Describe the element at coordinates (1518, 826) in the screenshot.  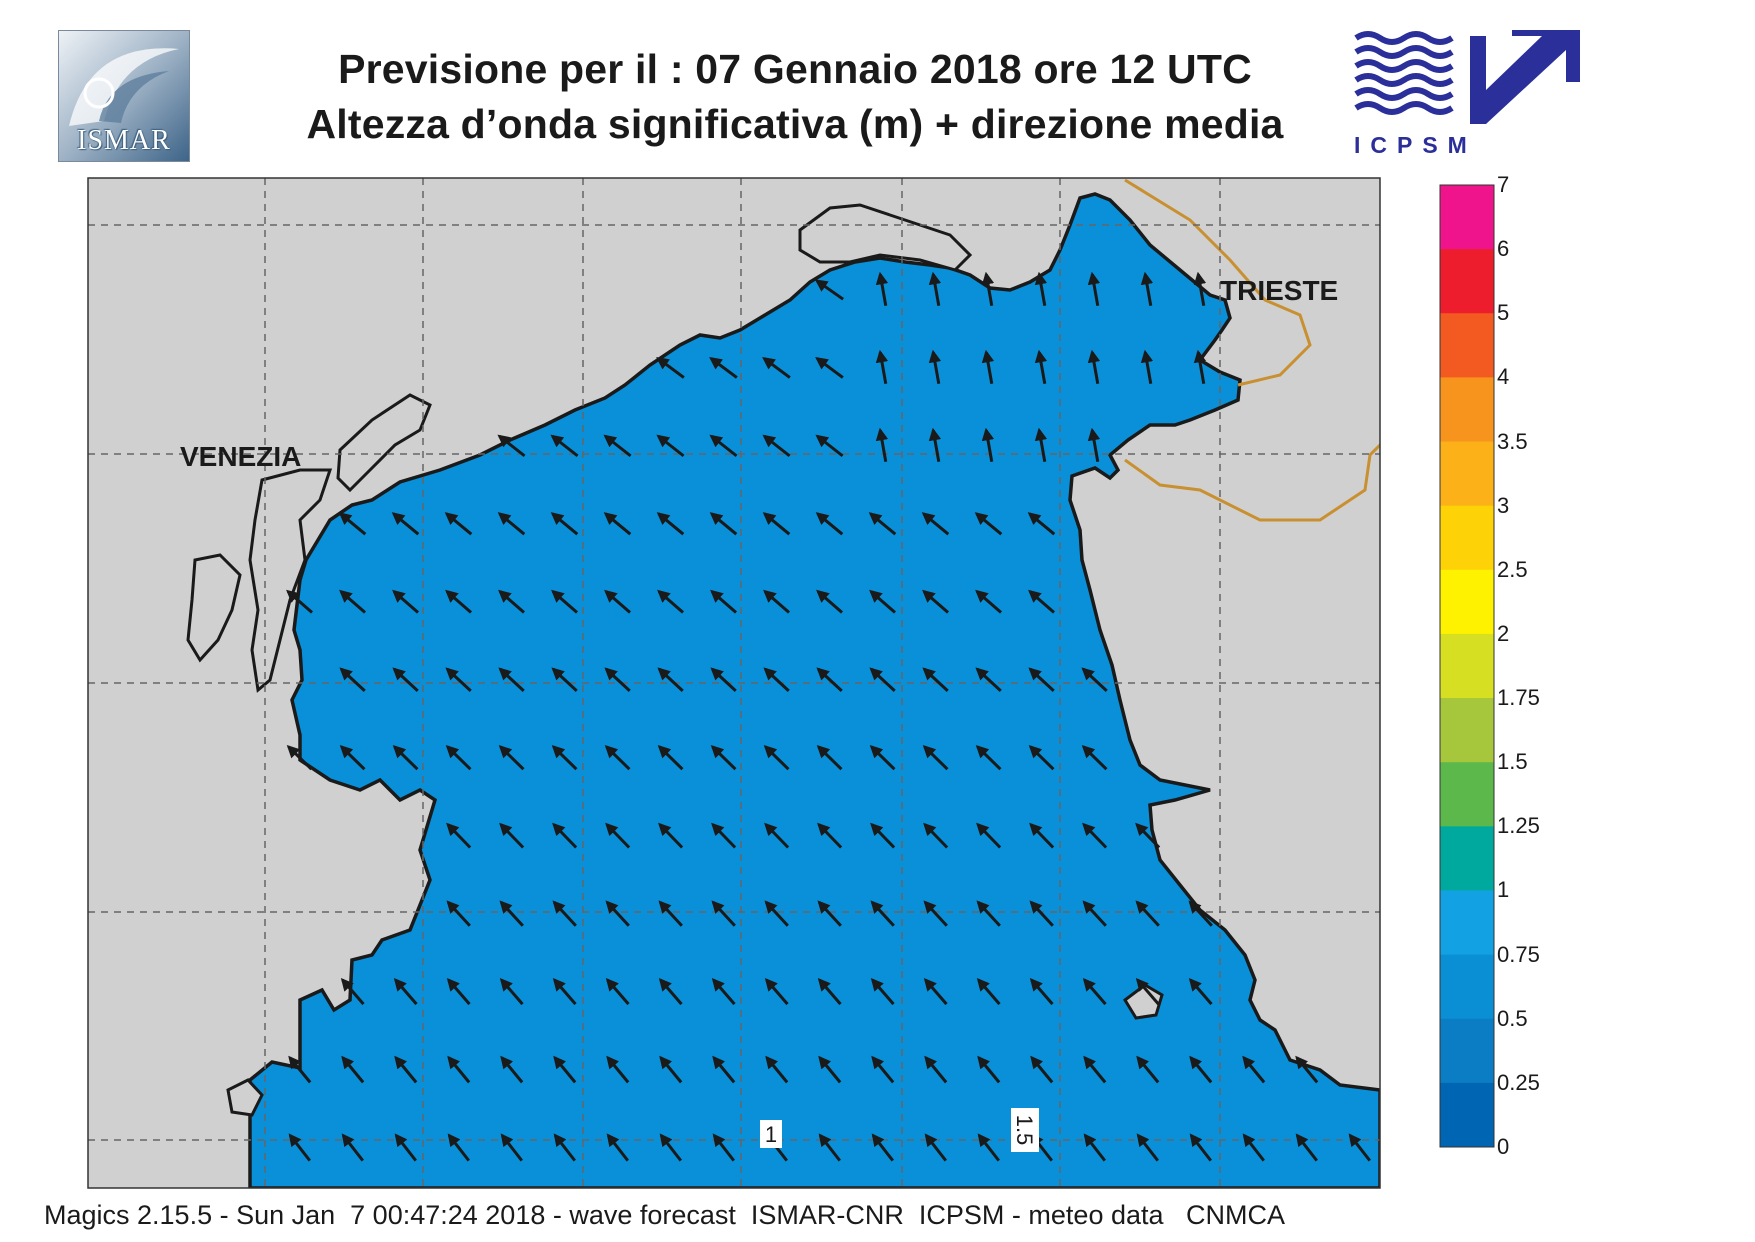
I see `color-scale-label: 1.25` at that location.